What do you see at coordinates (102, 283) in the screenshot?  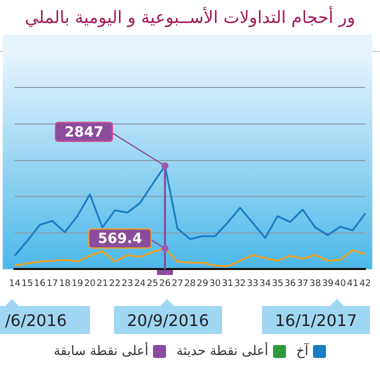 I see `x-tick-label: 21` at bounding box center [102, 283].